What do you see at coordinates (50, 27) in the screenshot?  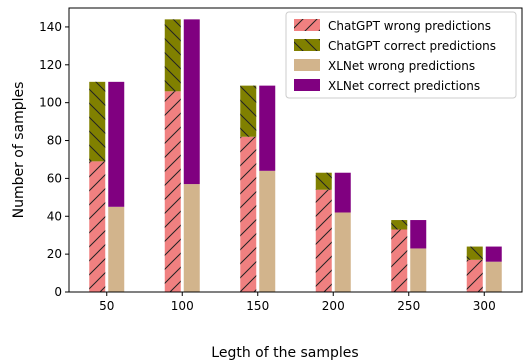 I see `y-tick-label: 140` at bounding box center [50, 27].